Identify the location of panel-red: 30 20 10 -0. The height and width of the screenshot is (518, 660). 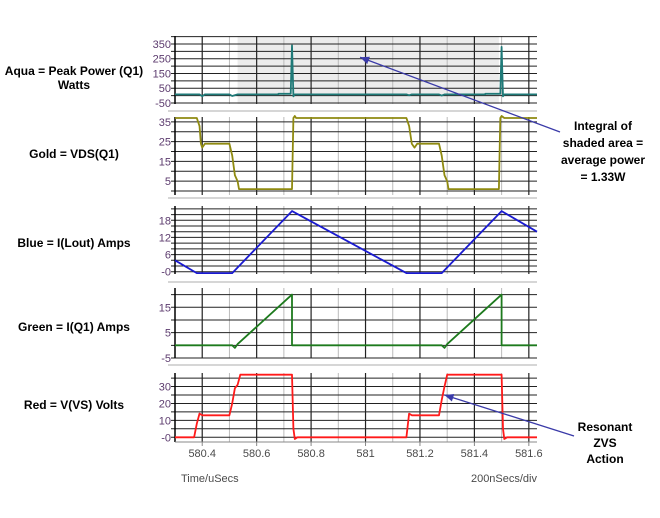
(348, 408).